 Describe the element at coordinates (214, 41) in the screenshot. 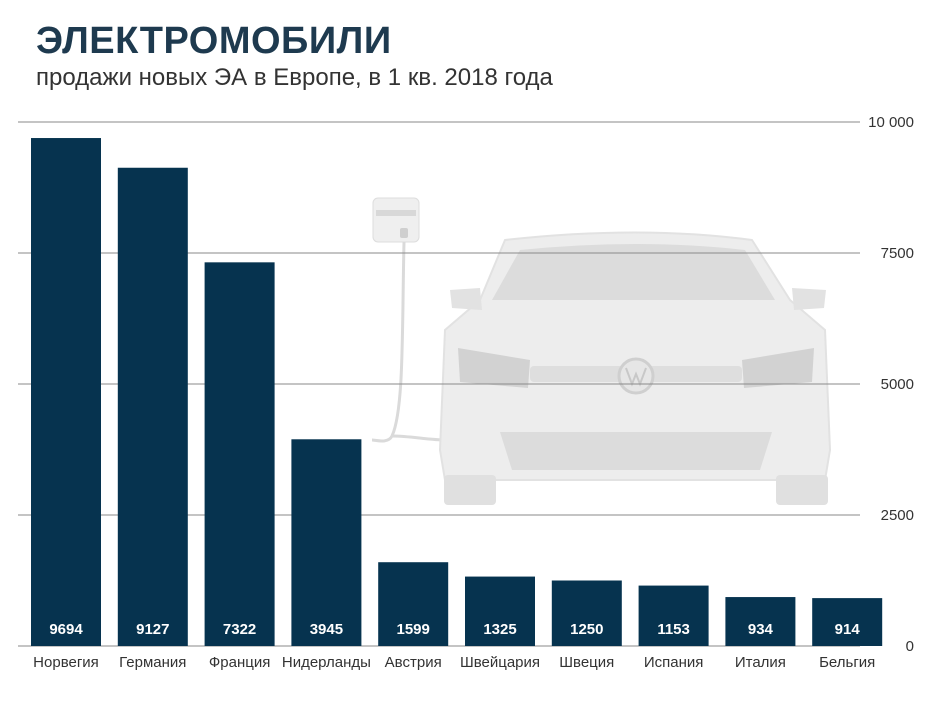

I see `chart-title: ЭЛЕКТРОМОБИЛИ` at that location.